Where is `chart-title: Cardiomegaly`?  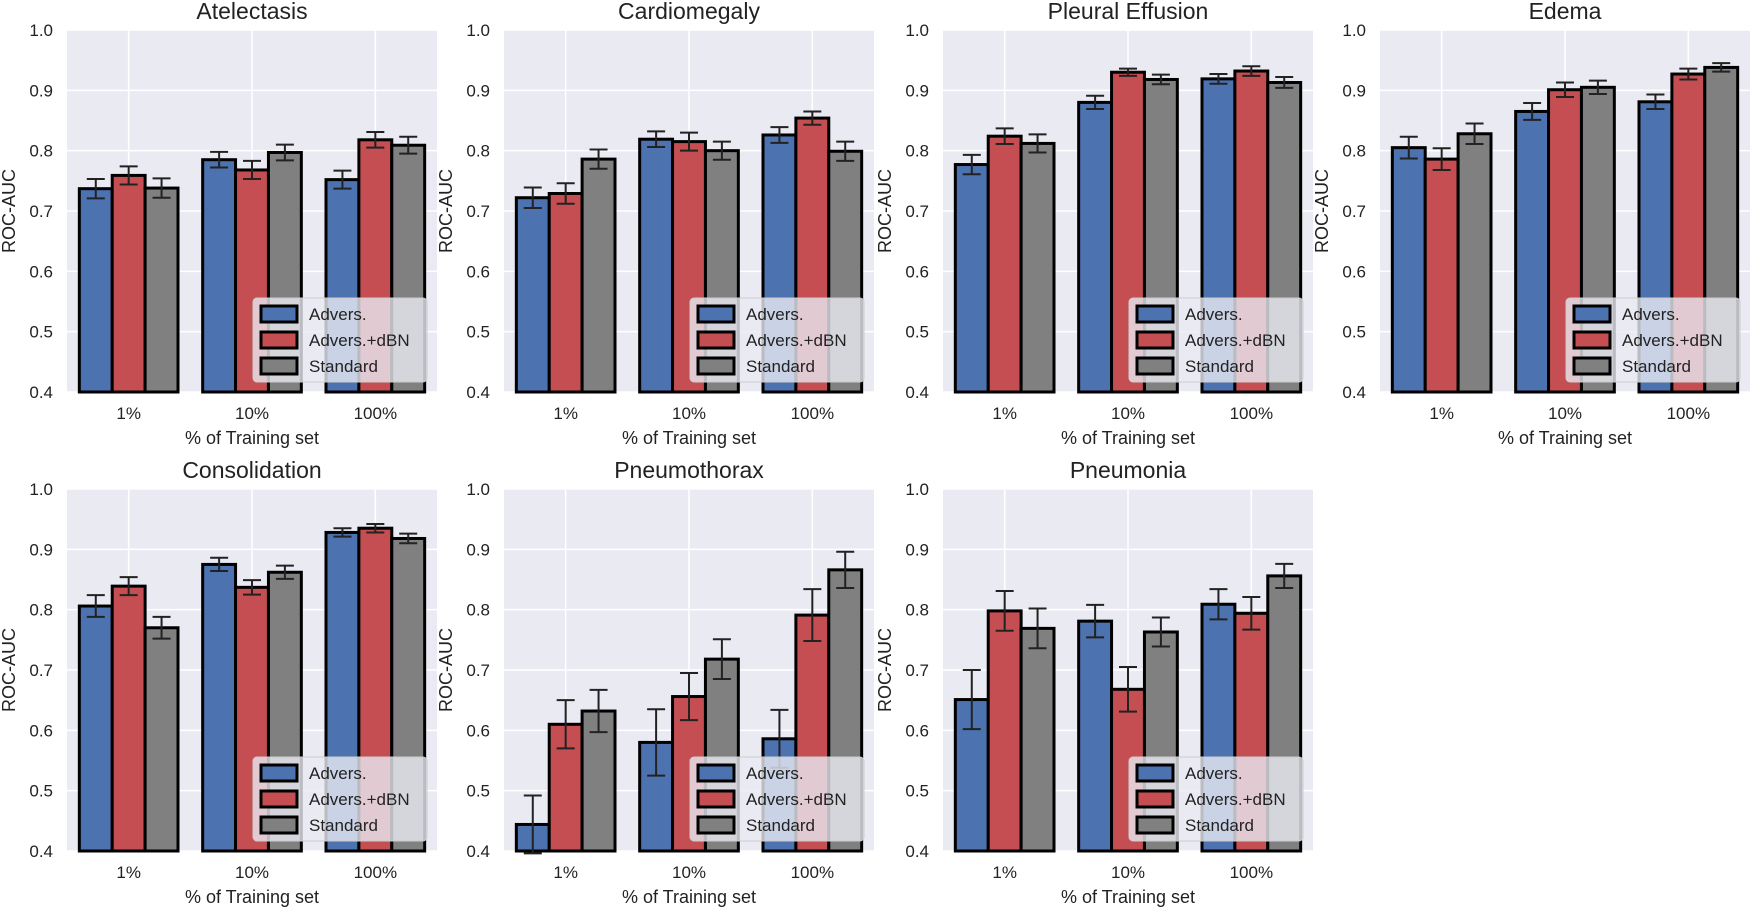
chart-title: Cardiomegaly is located at coordinates (689, 12).